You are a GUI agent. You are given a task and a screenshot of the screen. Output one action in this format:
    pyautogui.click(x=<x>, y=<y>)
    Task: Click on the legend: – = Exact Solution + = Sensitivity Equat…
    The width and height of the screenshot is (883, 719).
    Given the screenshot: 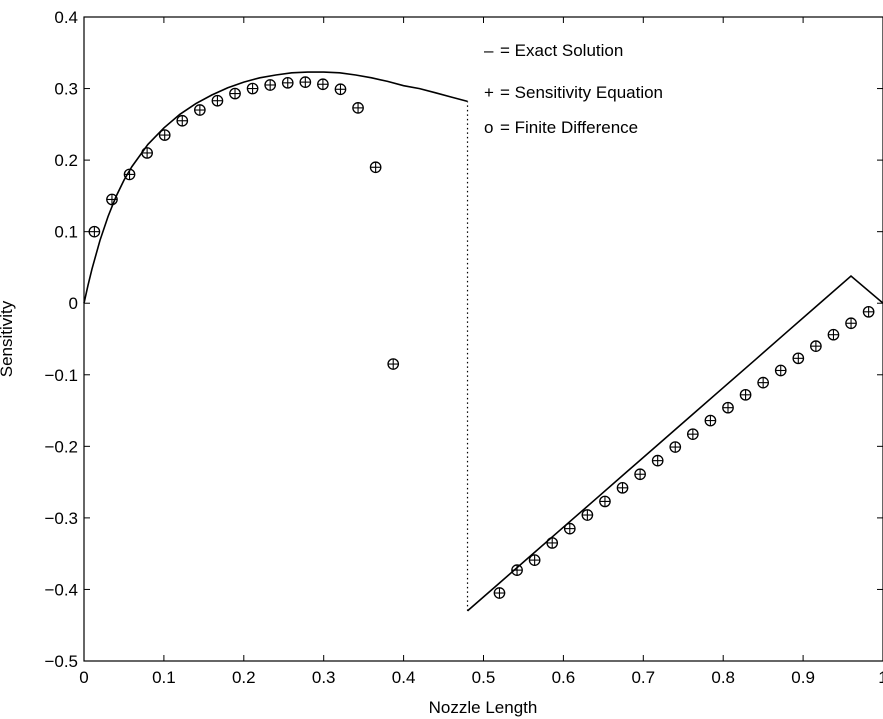 What is the action you would take?
    pyautogui.click(x=573, y=89)
    